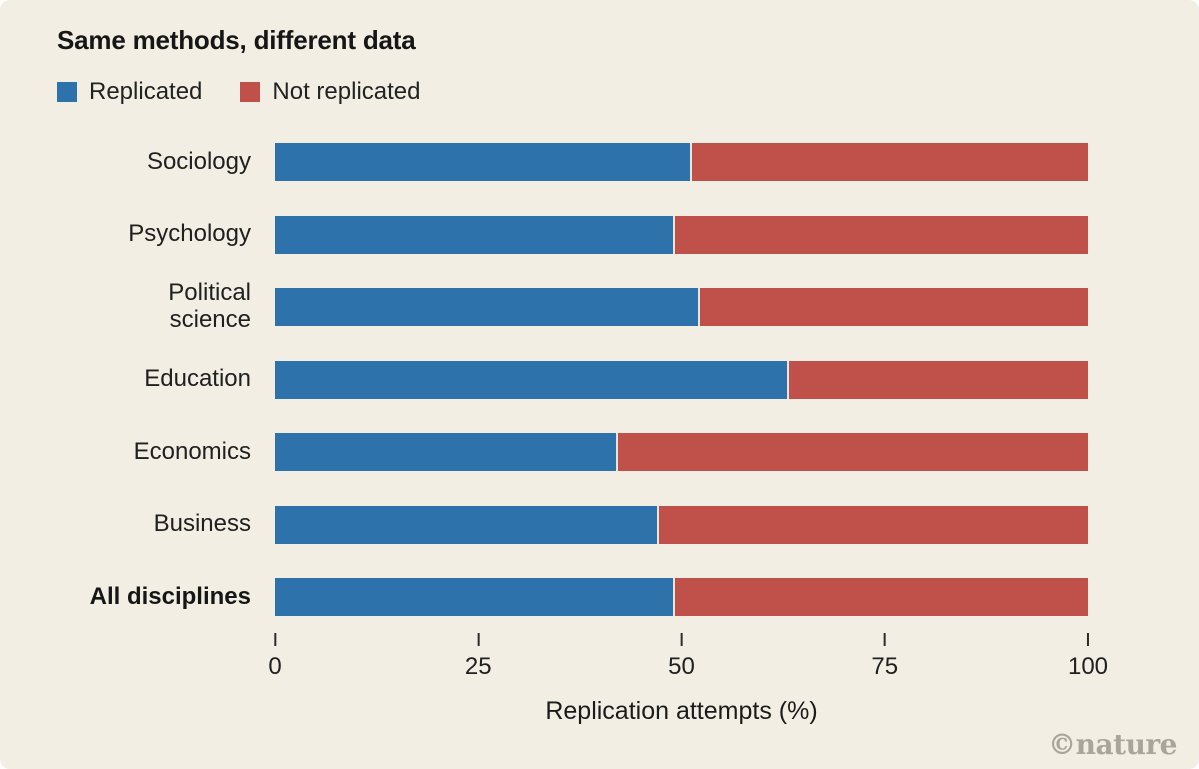 The height and width of the screenshot is (769, 1199). I want to click on x-axis: 0 25 50 75 100, so click(688, 658).